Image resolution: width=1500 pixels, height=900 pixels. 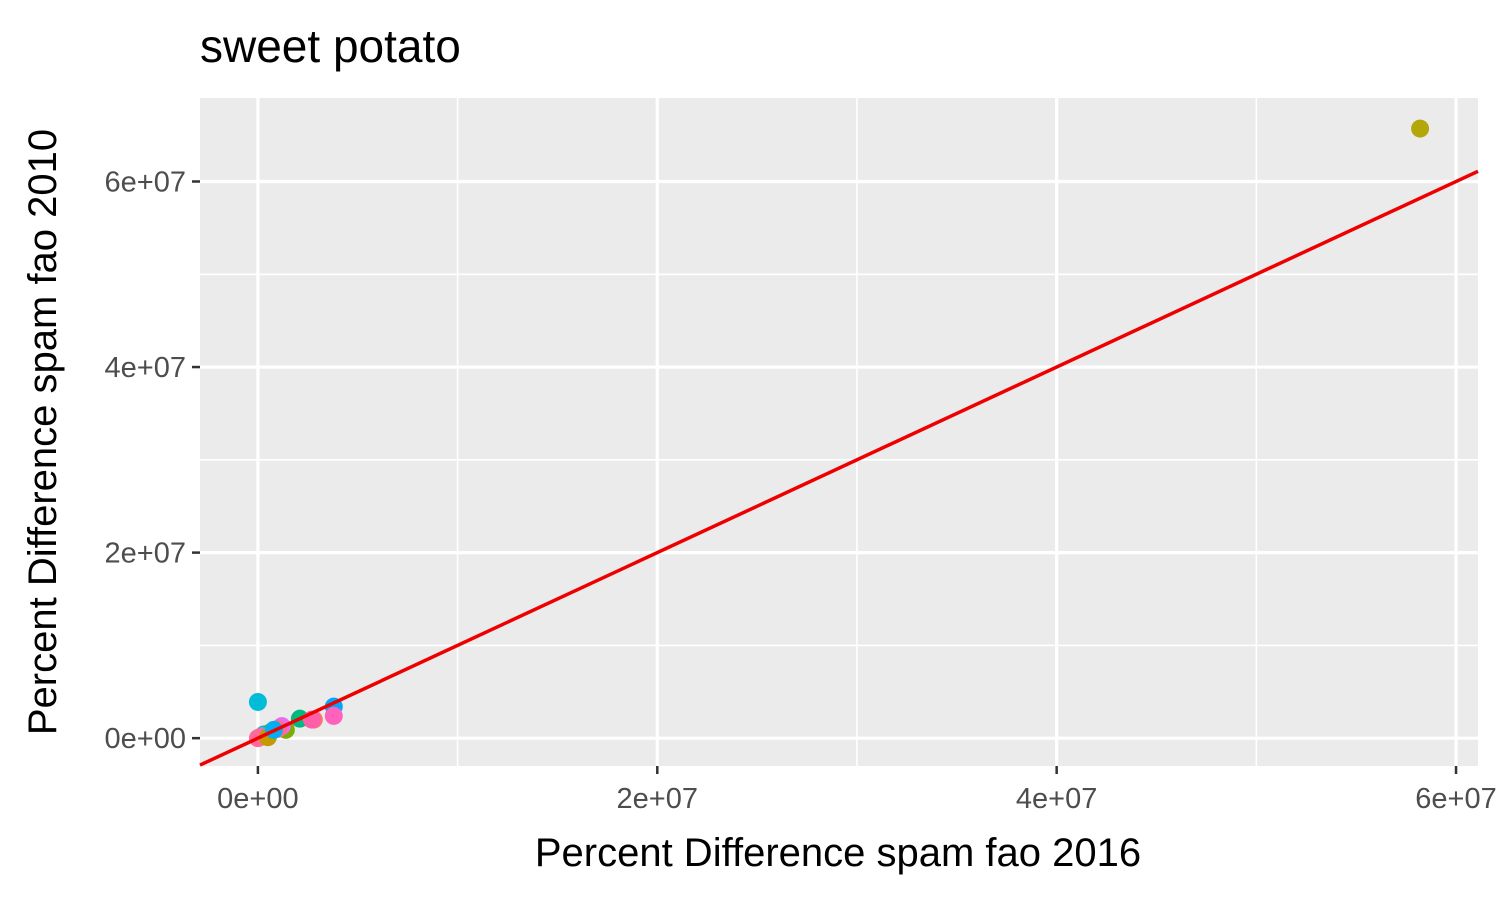 What do you see at coordinates (330, 46) in the screenshot?
I see `chart-title: sweet potato` at bounding box center [330, 46].